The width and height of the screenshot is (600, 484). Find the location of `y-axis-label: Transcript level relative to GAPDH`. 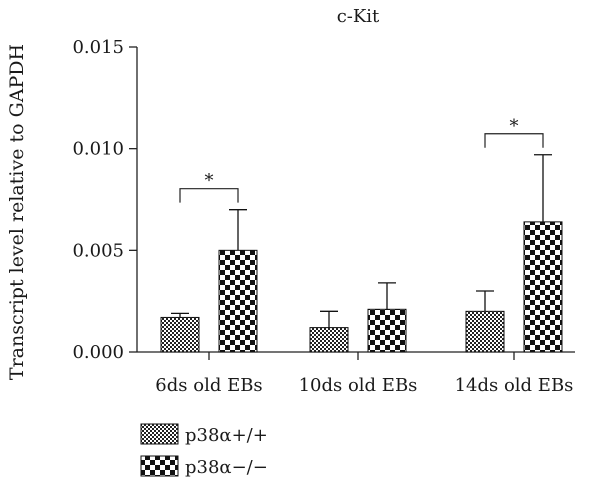

y-axis-label: Transcript level relative to GAPDH is located at coordinates (17, 212).